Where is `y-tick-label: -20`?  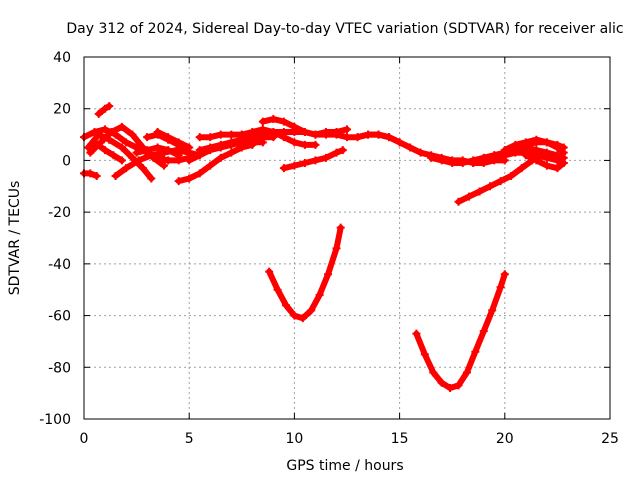
y-tick-label: -20 is located at coordinates (59, 213).